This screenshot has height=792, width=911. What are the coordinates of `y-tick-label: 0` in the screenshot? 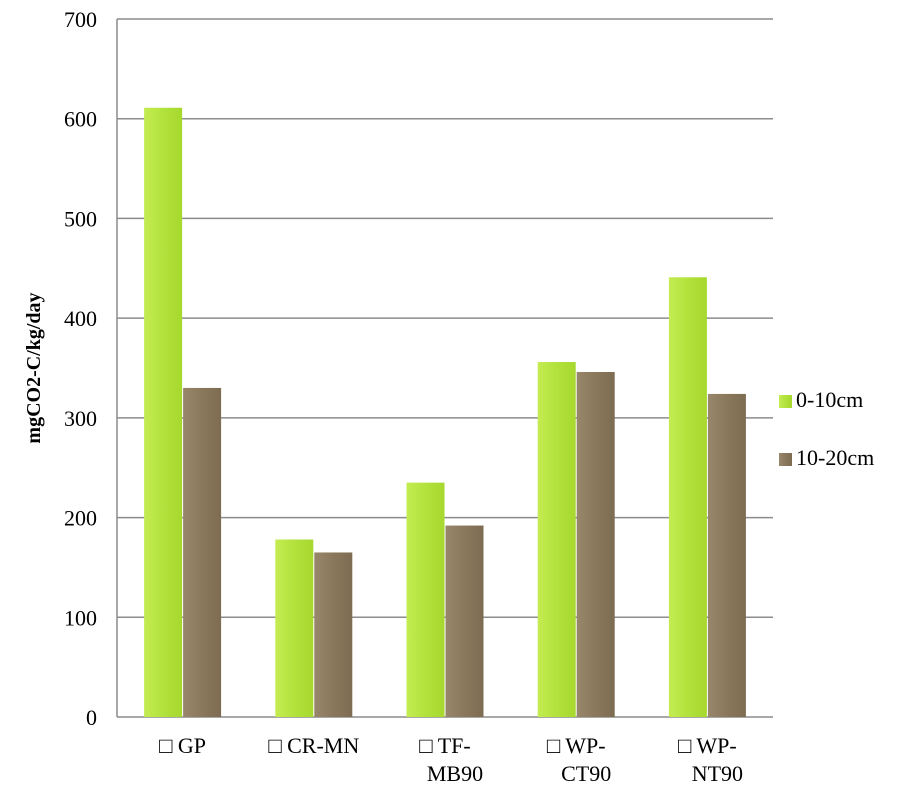 It's located at (91, 717).